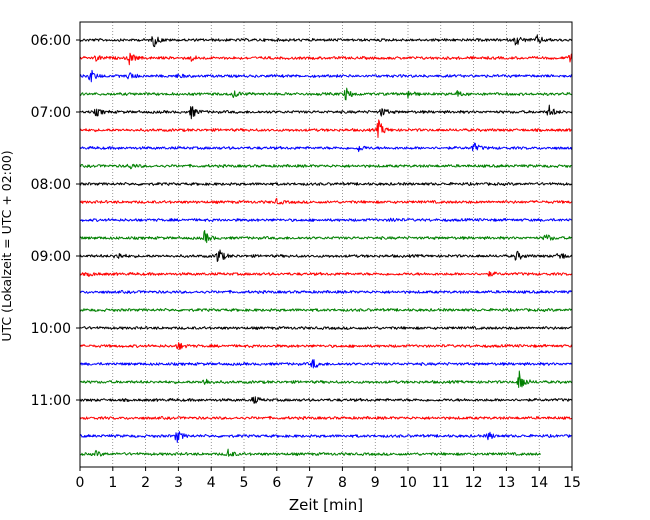  I want to click on x-tick-label: 1, so click(112, 483).